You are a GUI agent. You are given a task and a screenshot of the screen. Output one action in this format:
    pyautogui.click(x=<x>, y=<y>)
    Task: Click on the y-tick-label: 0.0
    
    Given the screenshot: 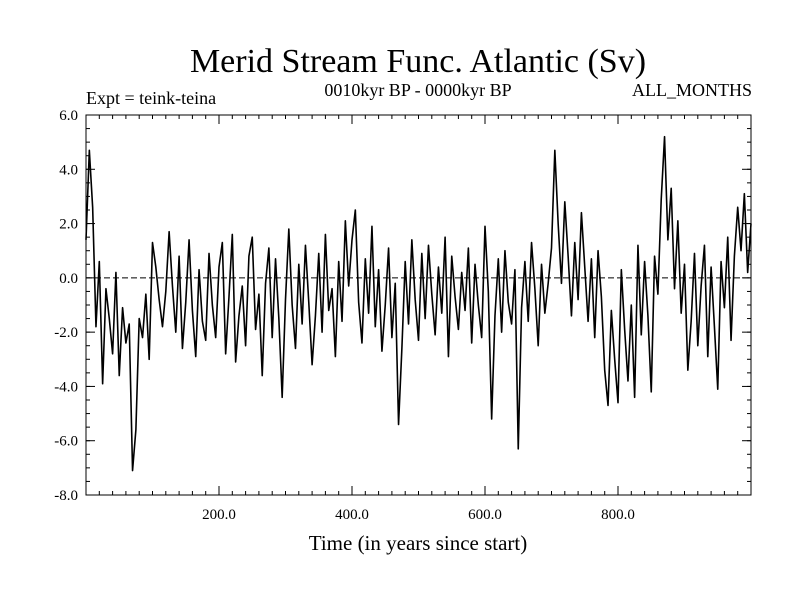 What is the action you would take?
    pyautogui.click(x=68, y=279)
    